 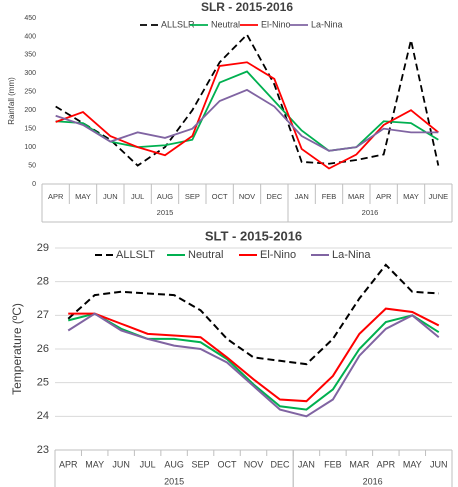 What do you see at coordinates (30, 92) in the screenshot?
I see `y-tick-label: 250` at bounding box center [30, 92].